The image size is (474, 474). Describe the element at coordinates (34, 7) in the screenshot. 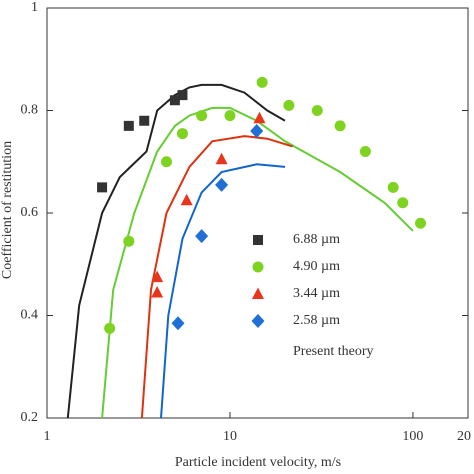

I see `y-tick-label: 1` at that location.